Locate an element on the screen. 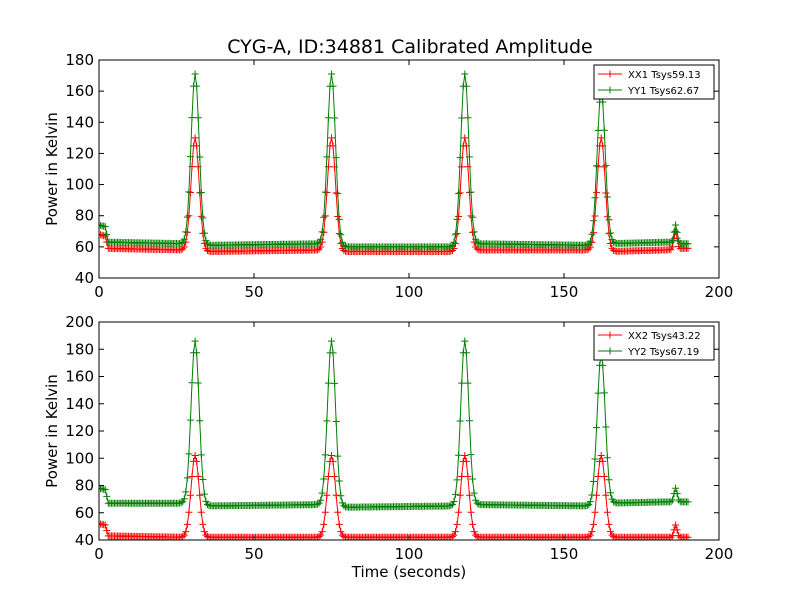  y-tick-label-8: 200 is located at coordinates (79, 322).